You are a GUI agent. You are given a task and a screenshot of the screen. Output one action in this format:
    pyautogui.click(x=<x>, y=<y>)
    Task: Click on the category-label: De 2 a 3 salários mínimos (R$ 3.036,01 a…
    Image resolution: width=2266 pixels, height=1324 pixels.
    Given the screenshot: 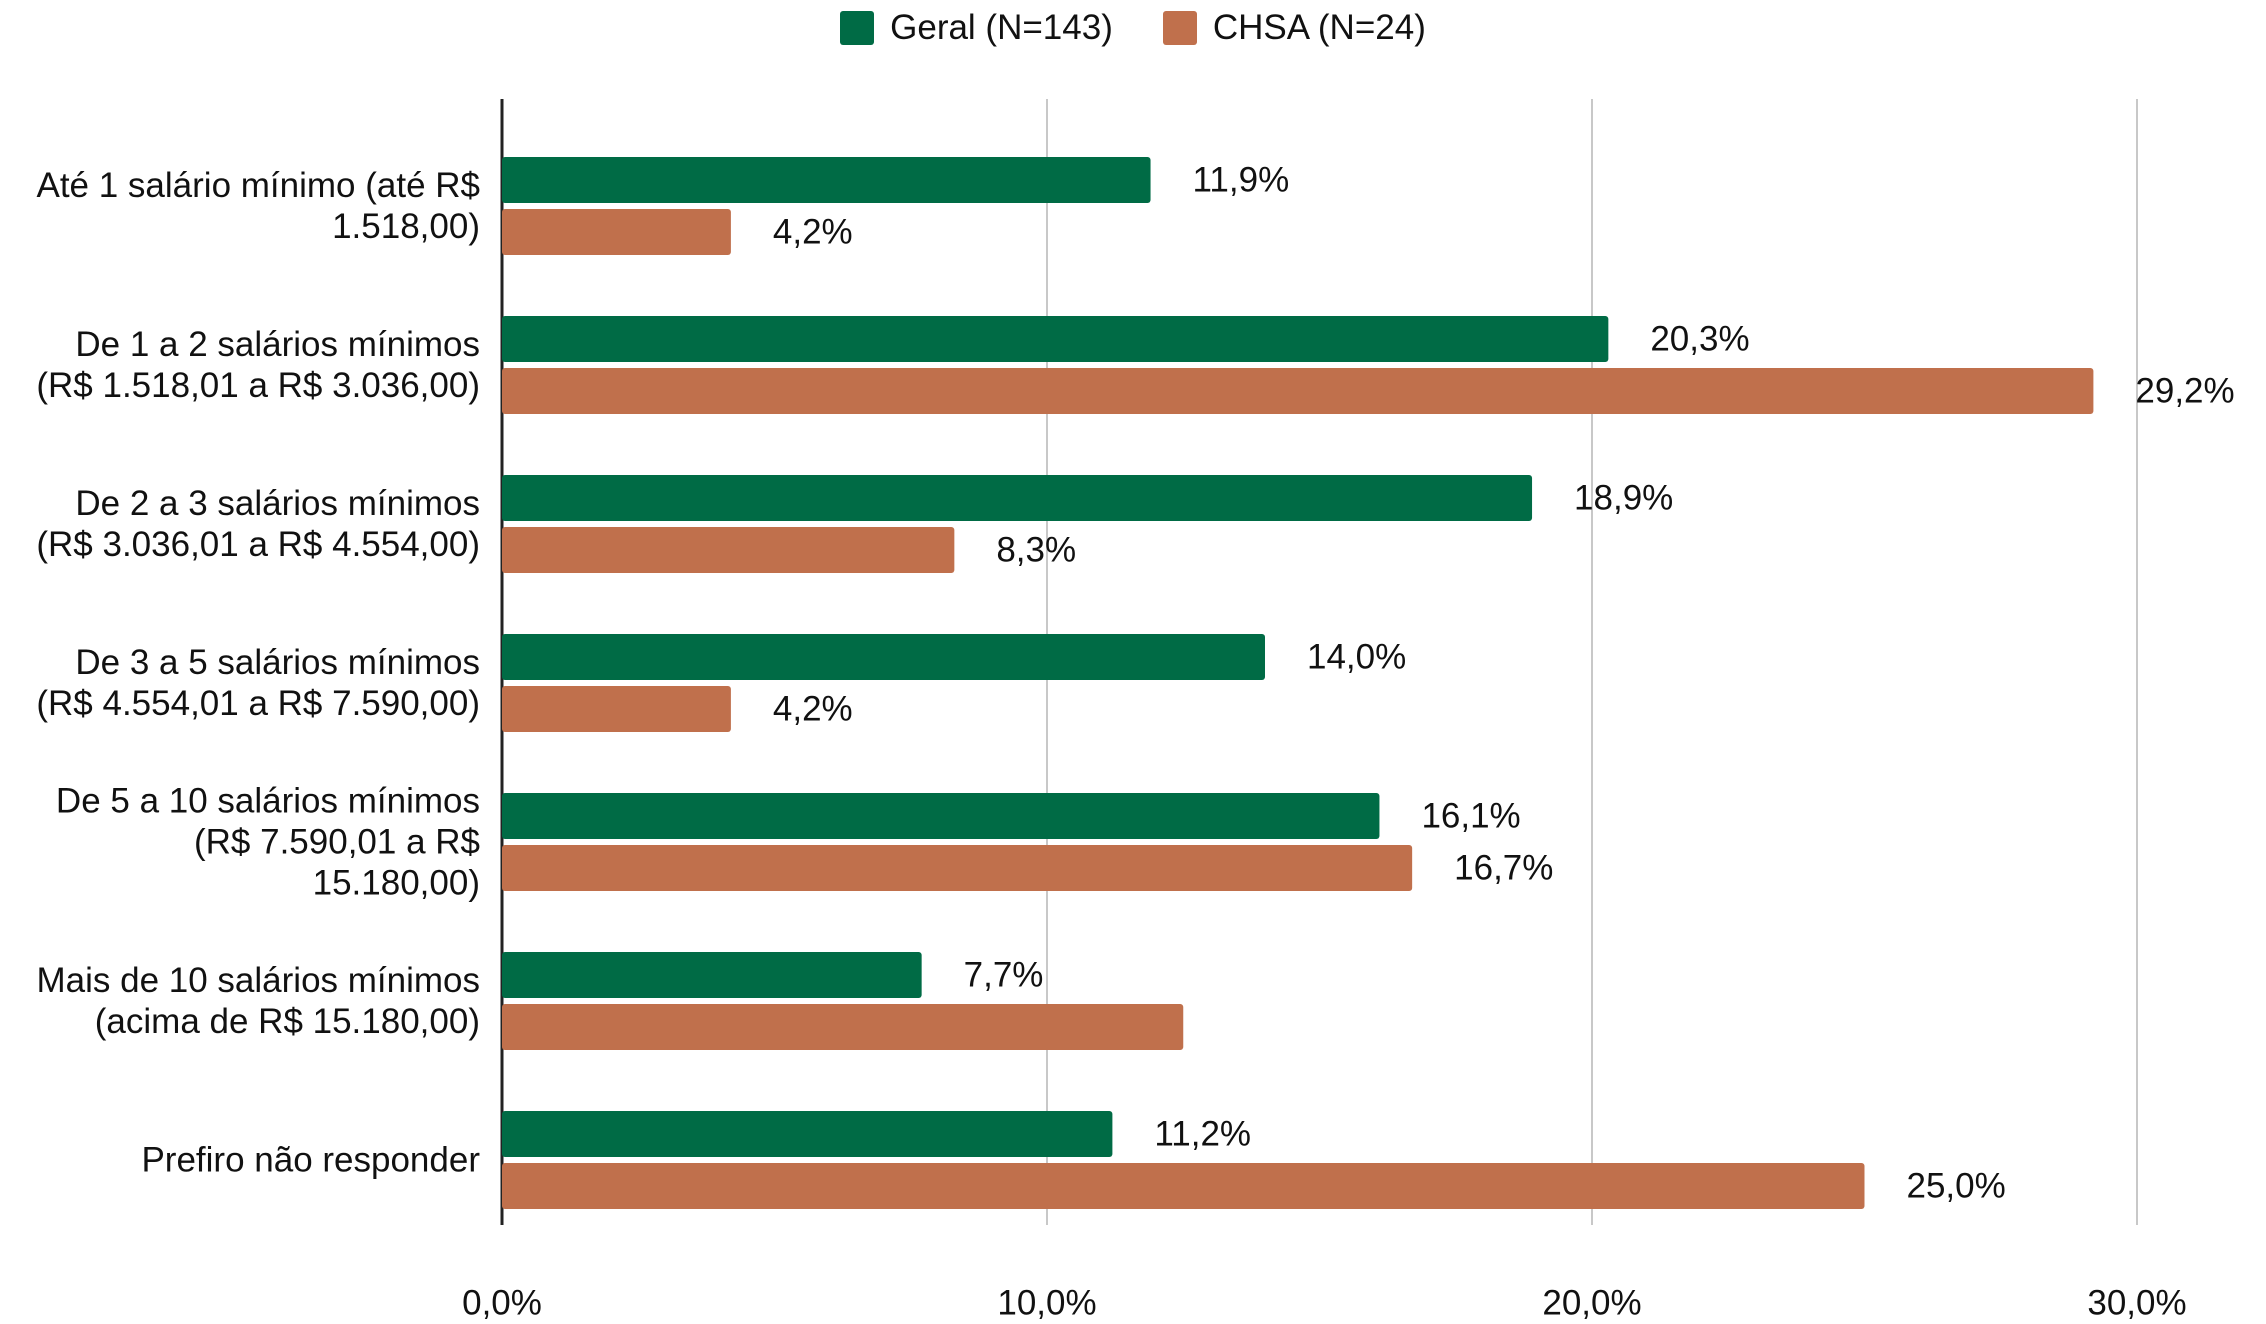 What is the action you would take?
    pyautogui.click(x=258, y=524)
    